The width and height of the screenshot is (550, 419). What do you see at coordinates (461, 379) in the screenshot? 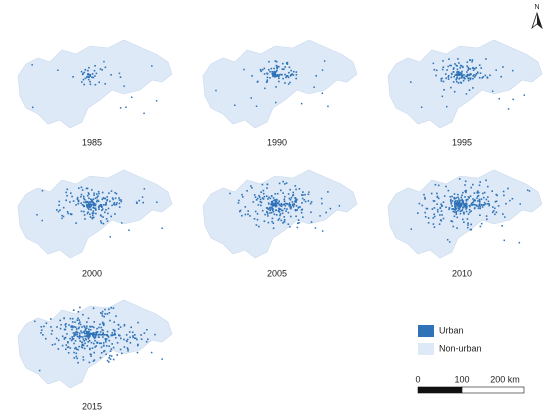
I see `scale-bar-label: 100` at bounding box center [461, 379].